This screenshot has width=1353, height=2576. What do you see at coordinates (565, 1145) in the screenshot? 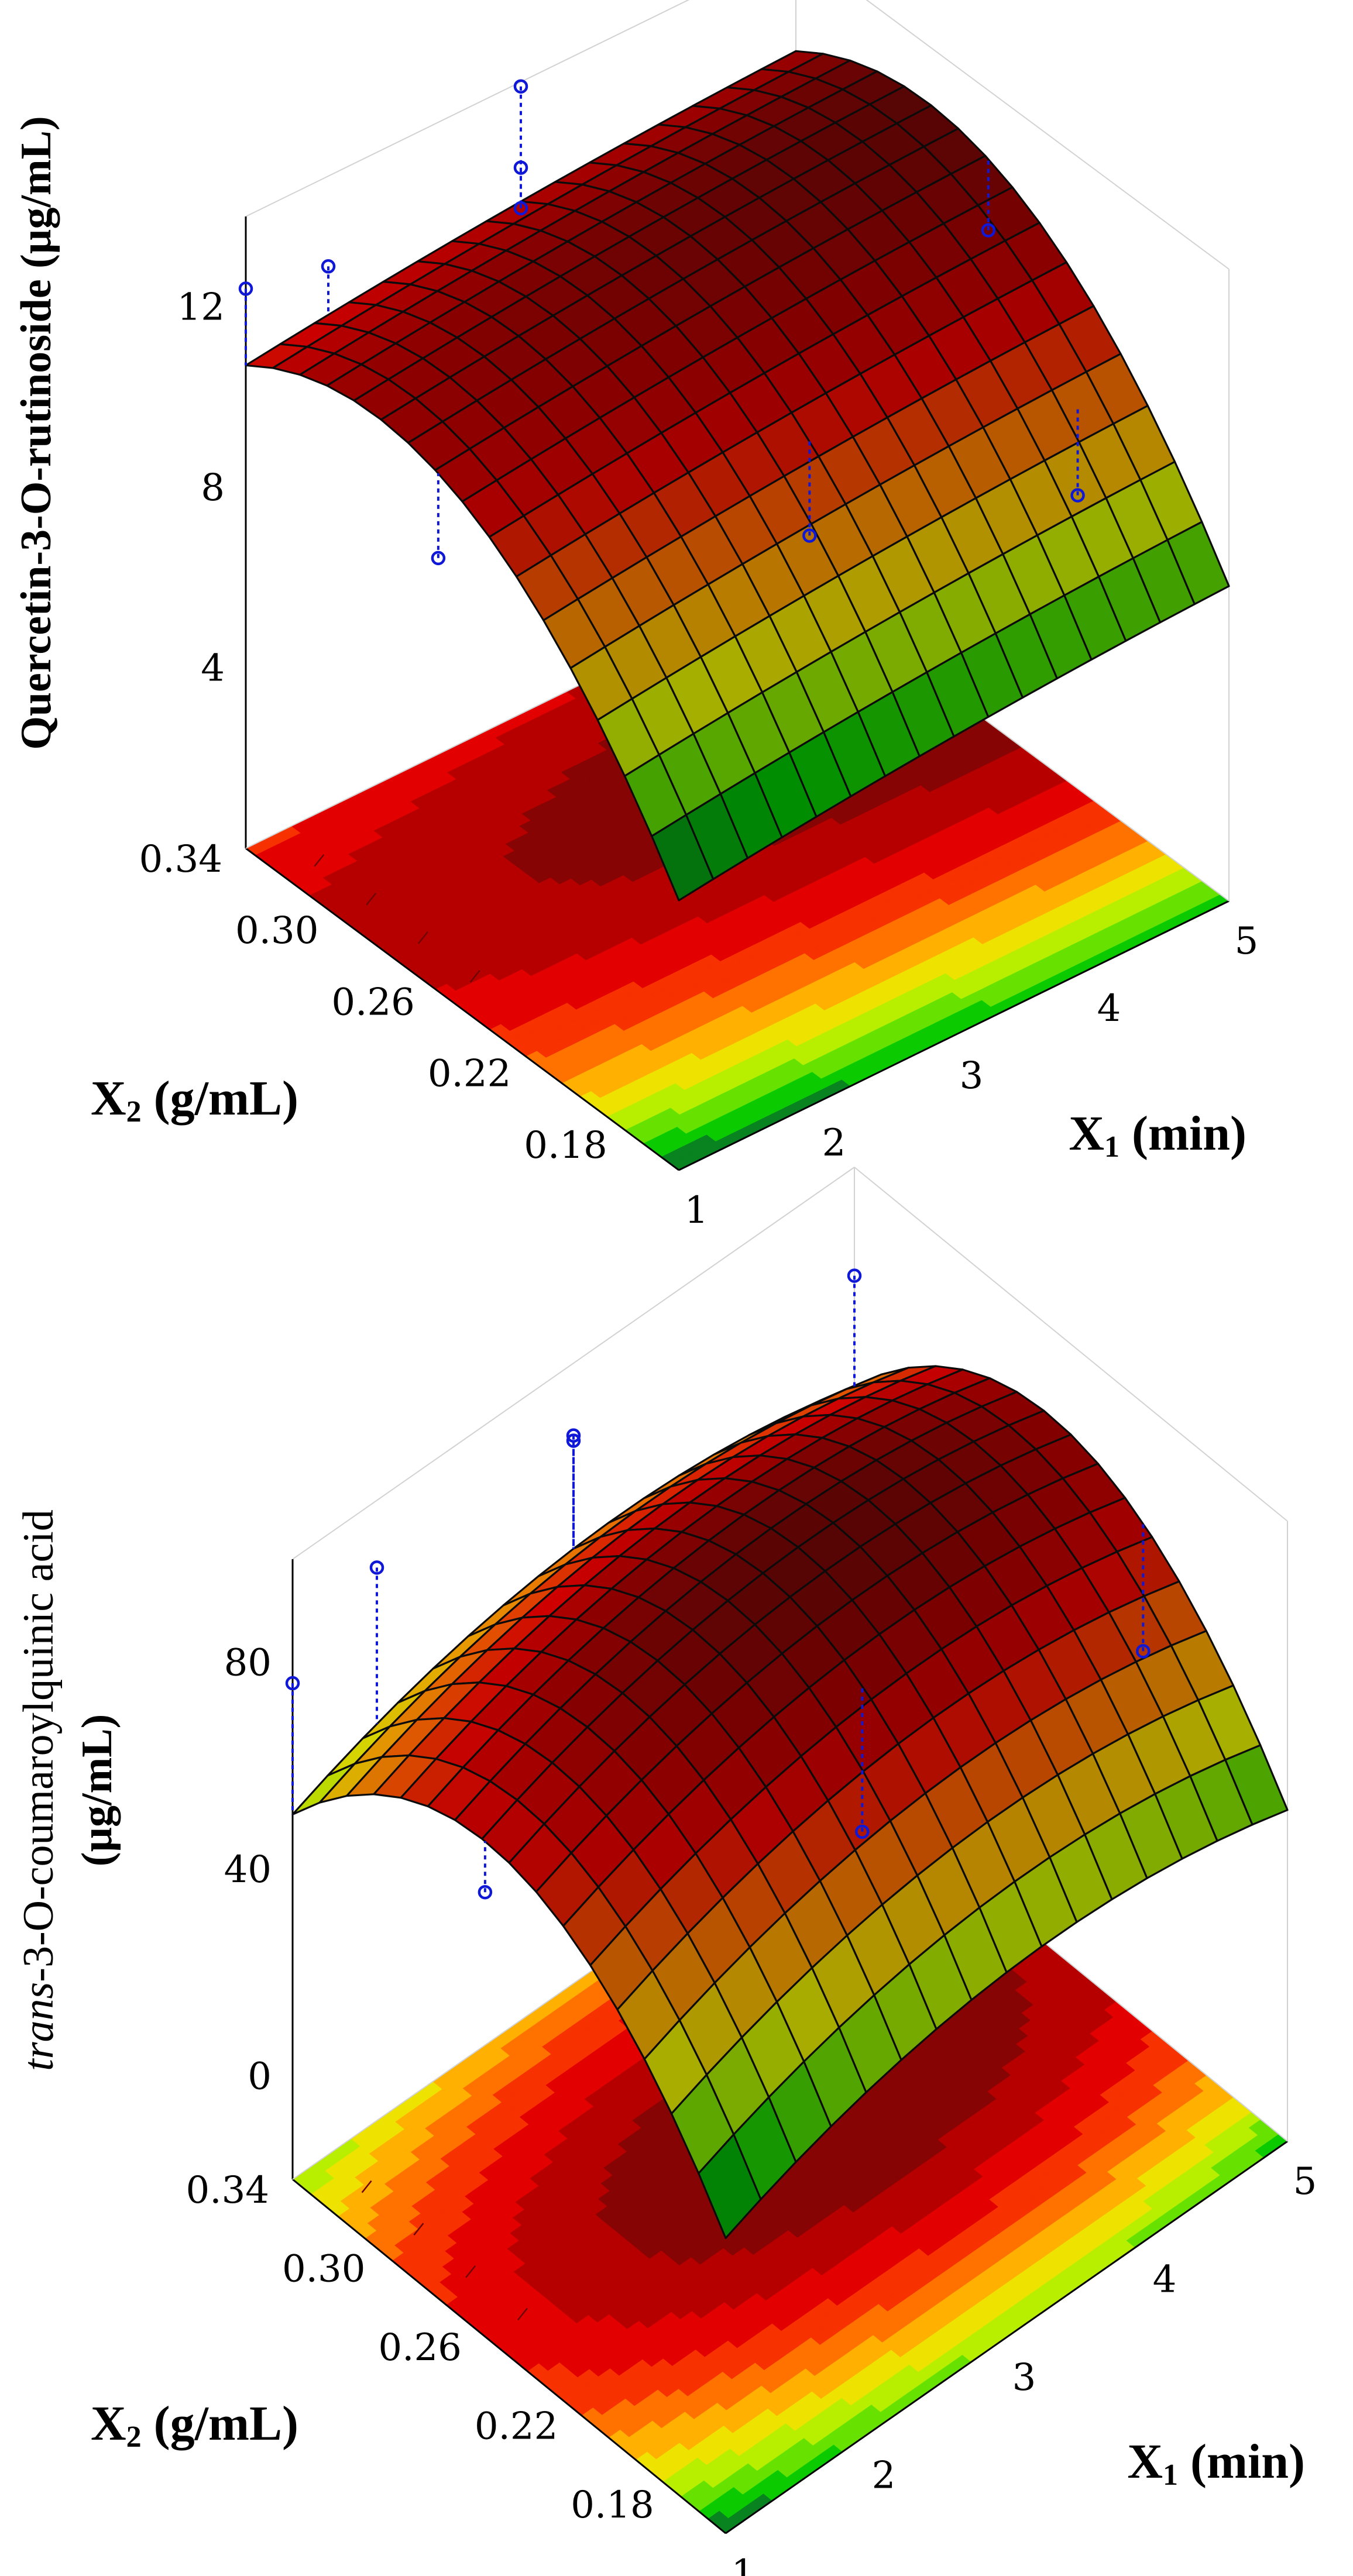
I see `y-tick-label: 0.18` at bounding box center [565, 1145].